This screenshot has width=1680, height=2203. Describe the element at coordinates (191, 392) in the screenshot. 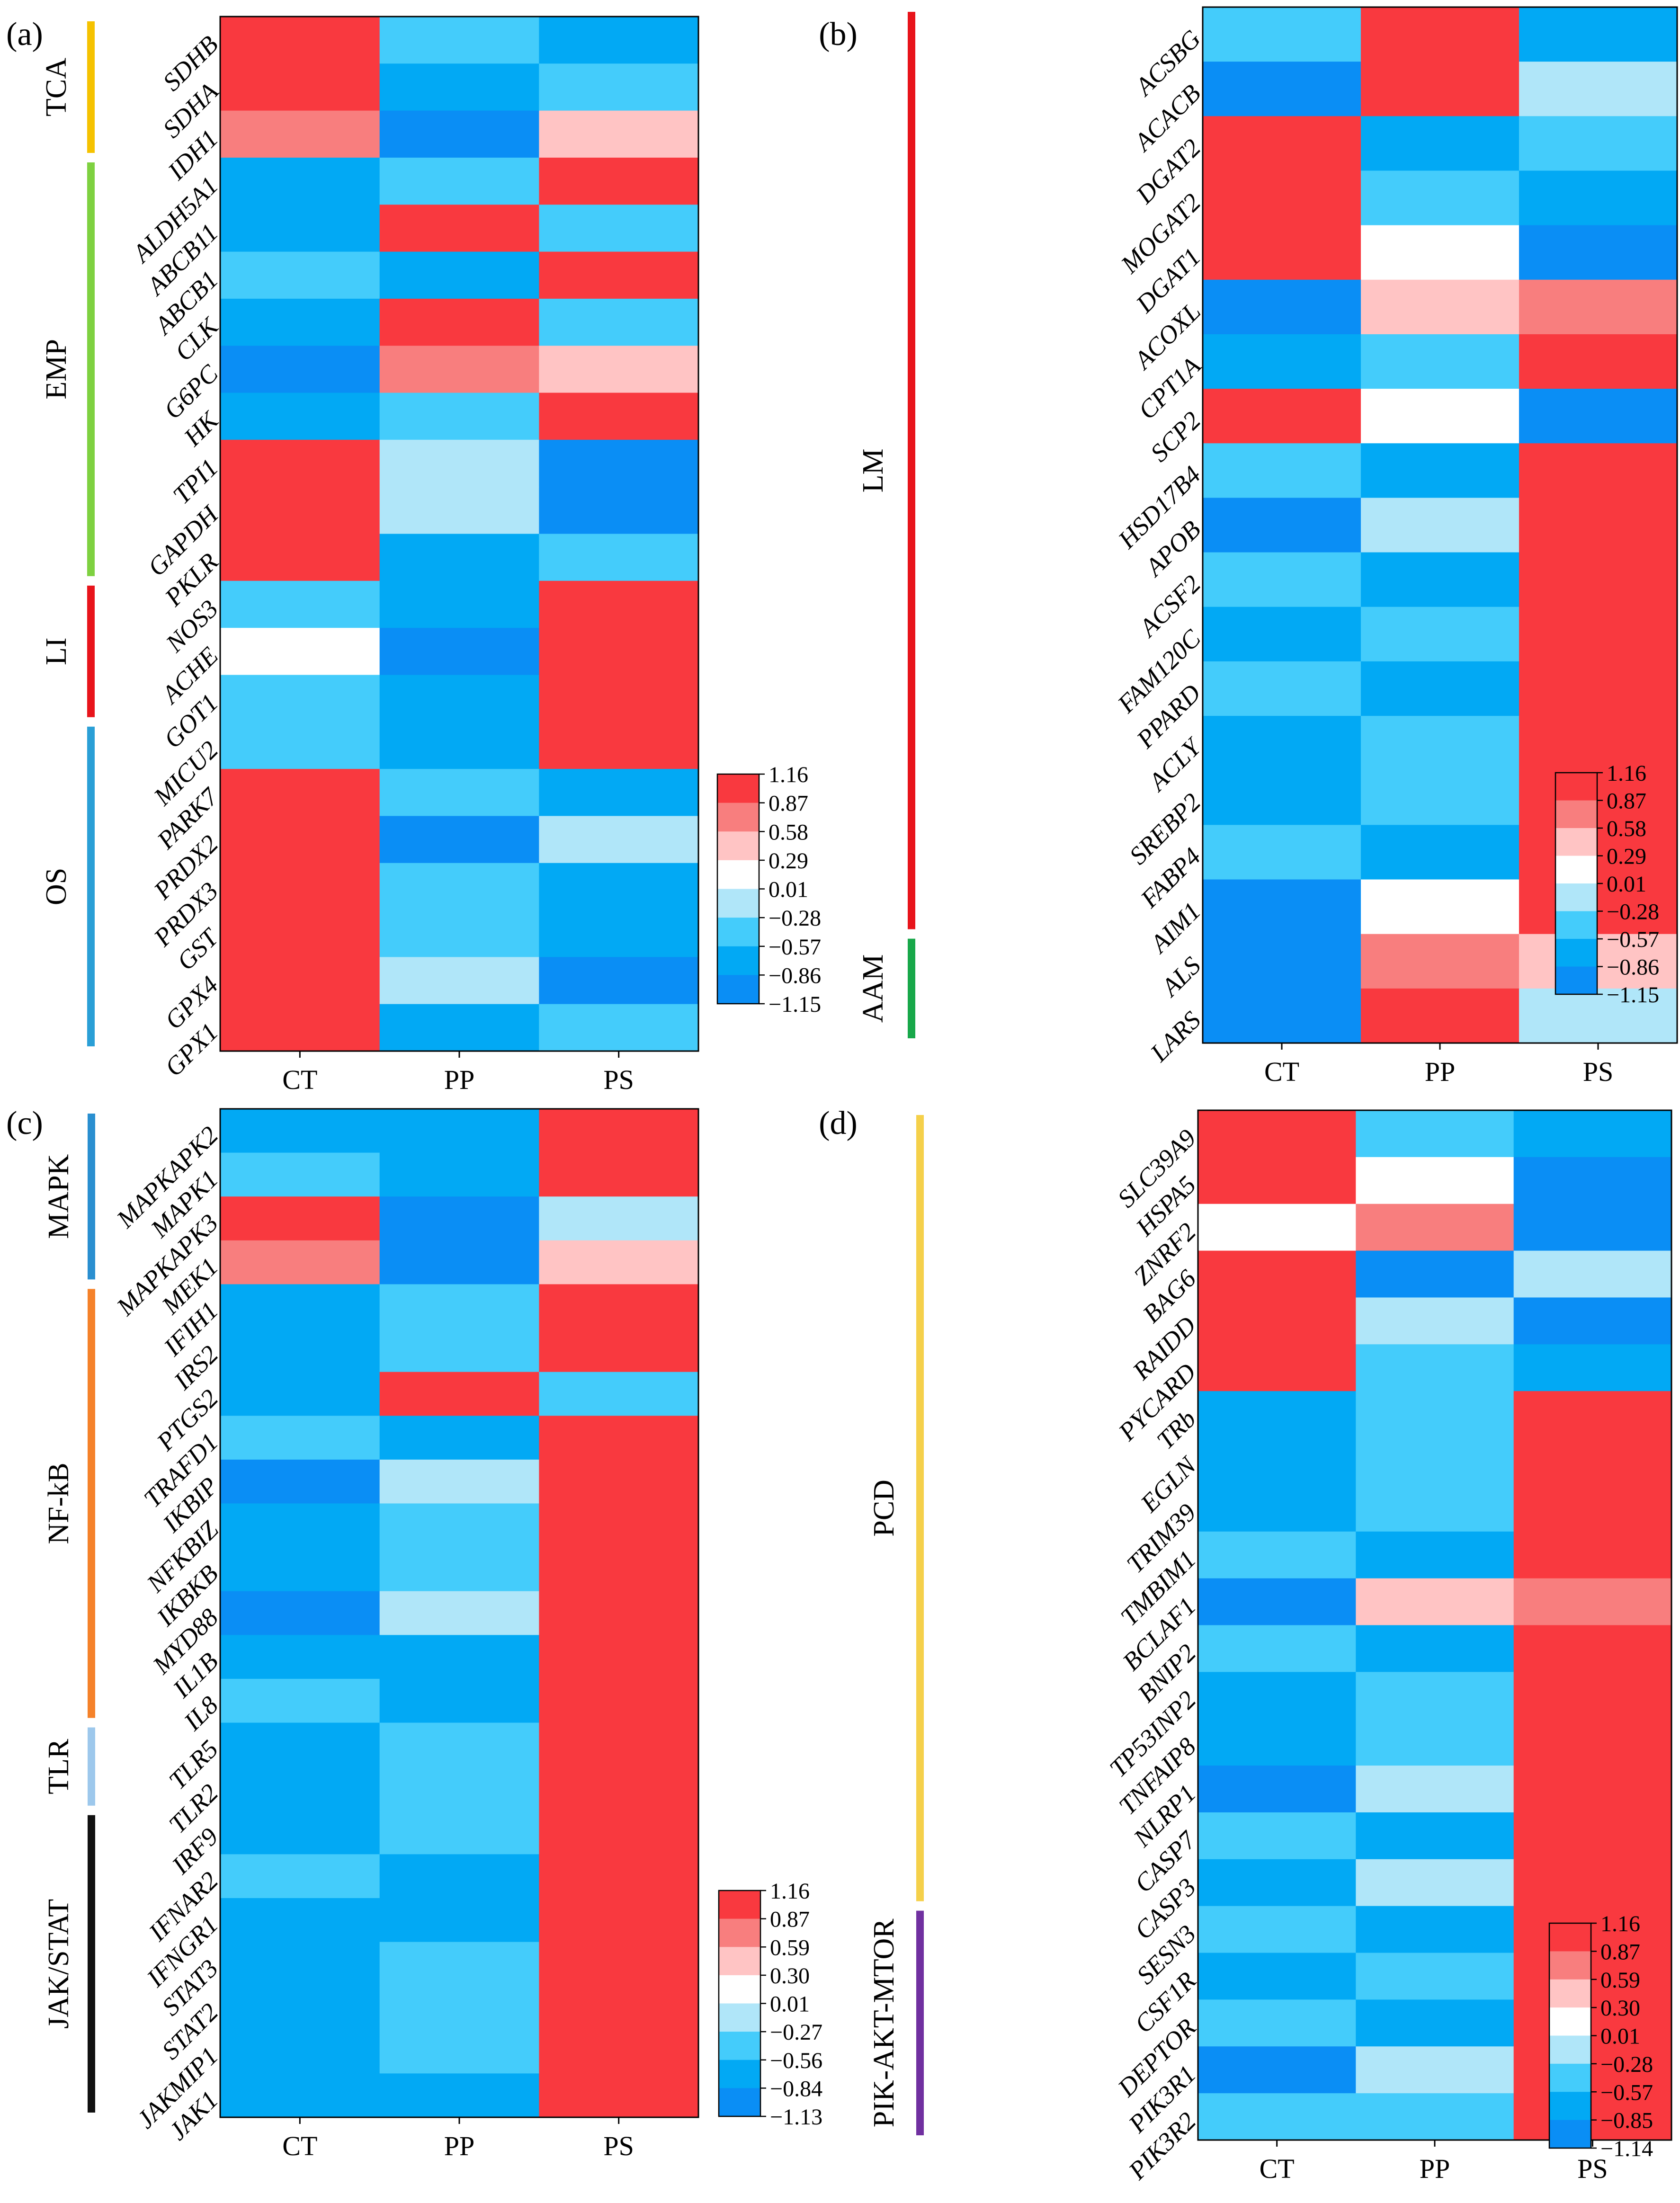

I see `row-label: G6PC` at that location.